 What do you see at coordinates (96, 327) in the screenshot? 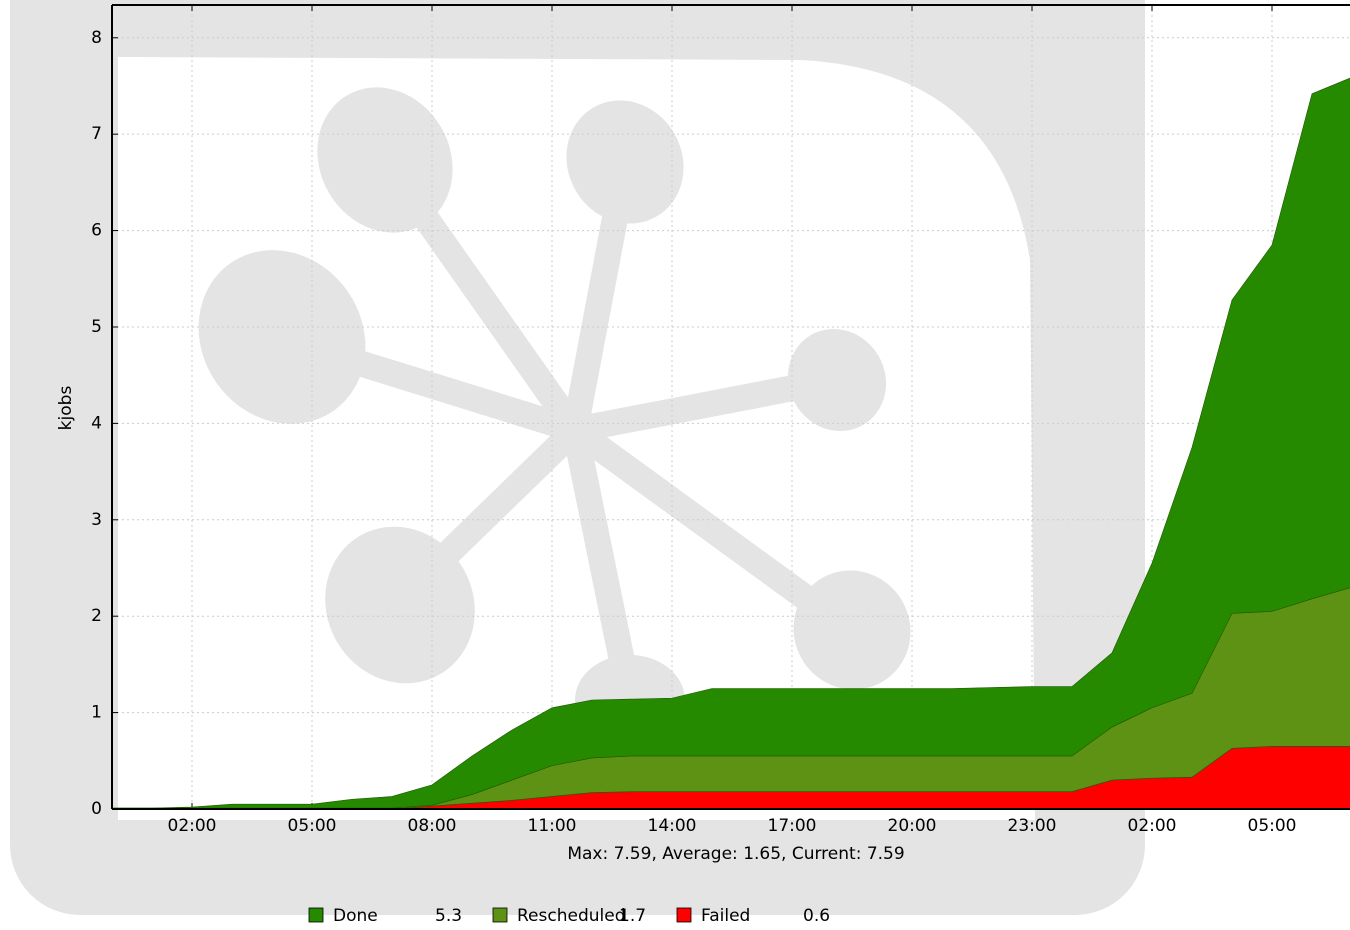
I see `y-tick-label: 5` at bounding box center [96, 327].